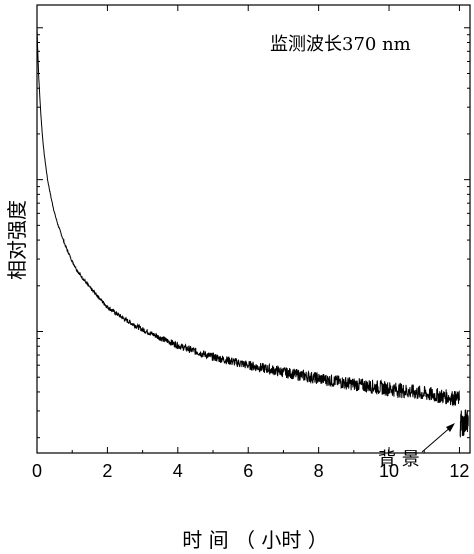 Image resolution: width=474 pixels, height=554 pixels. What do you see at coordinates (248, 471) in the screenshot?
I see `x-tick-label-6: 6` at bounding box center [248, 471].